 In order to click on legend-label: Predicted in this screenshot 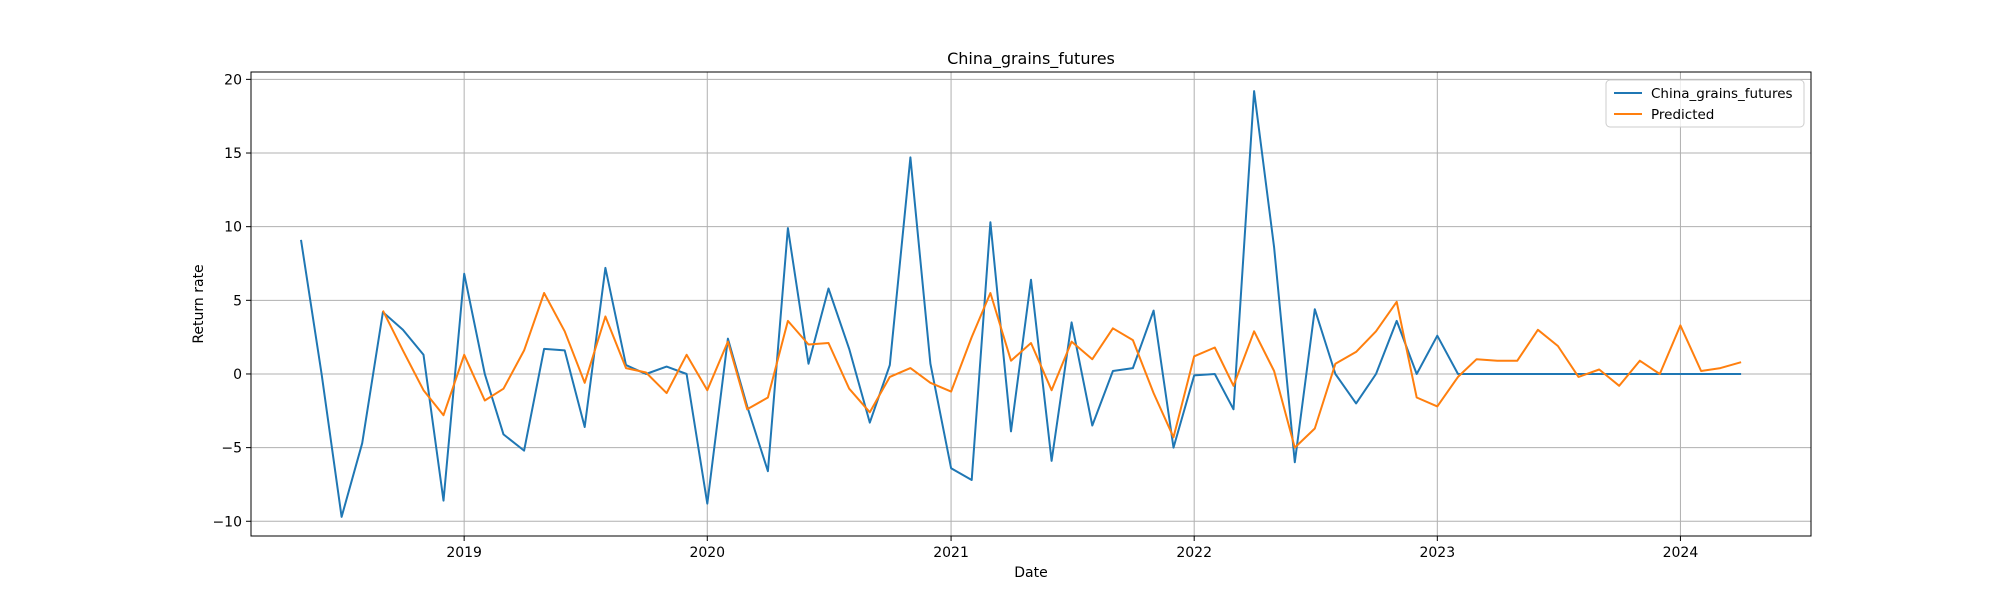, I will do `click(1682, 115)`.